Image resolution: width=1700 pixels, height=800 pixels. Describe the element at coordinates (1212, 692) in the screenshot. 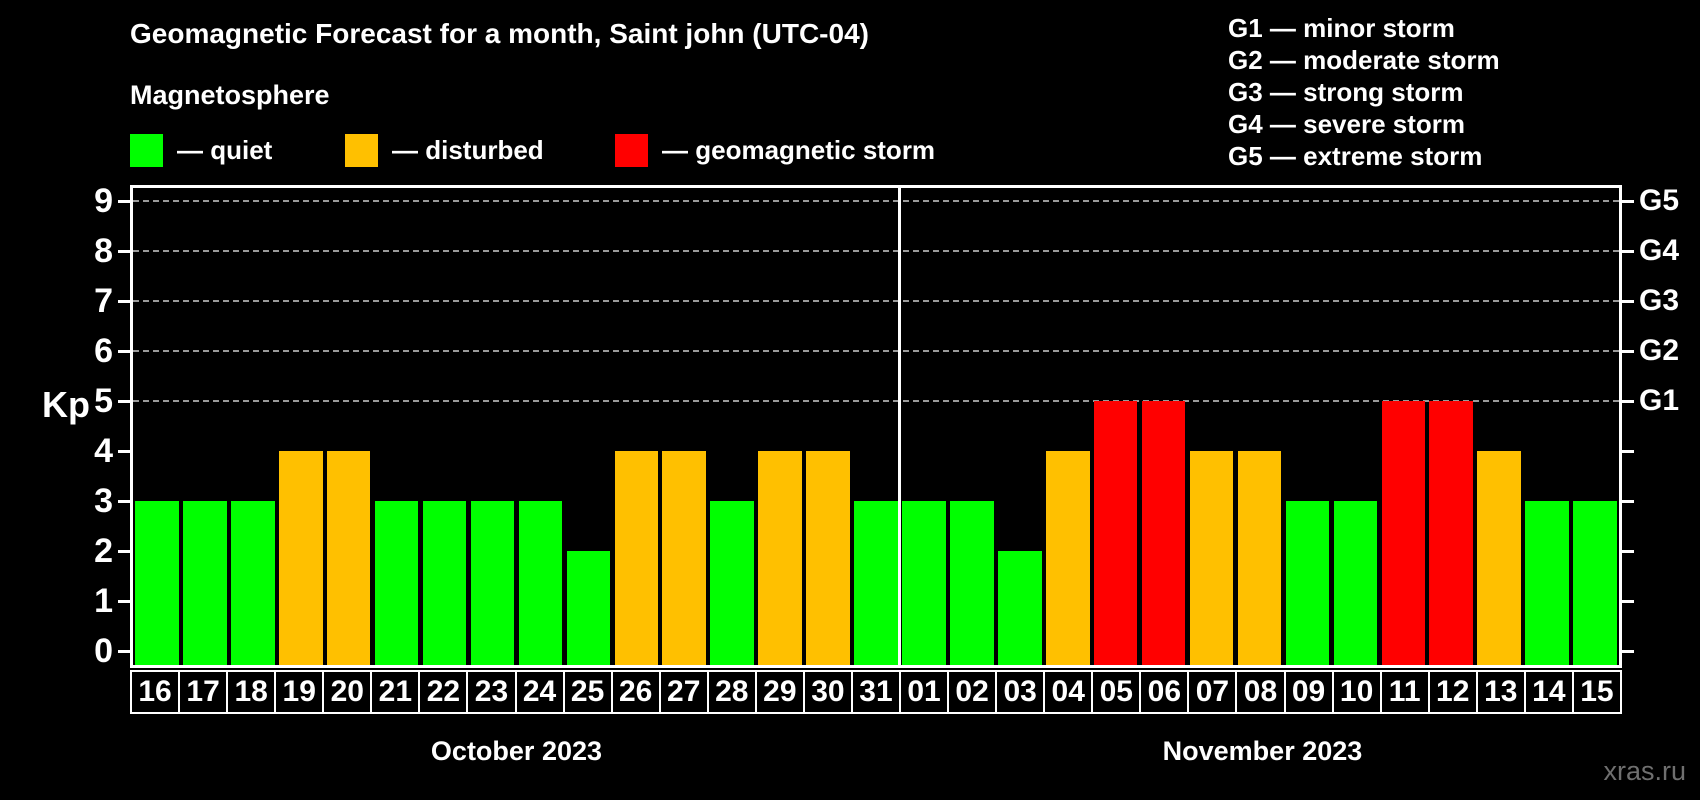

I see `day-cell-07: 07` at that location.